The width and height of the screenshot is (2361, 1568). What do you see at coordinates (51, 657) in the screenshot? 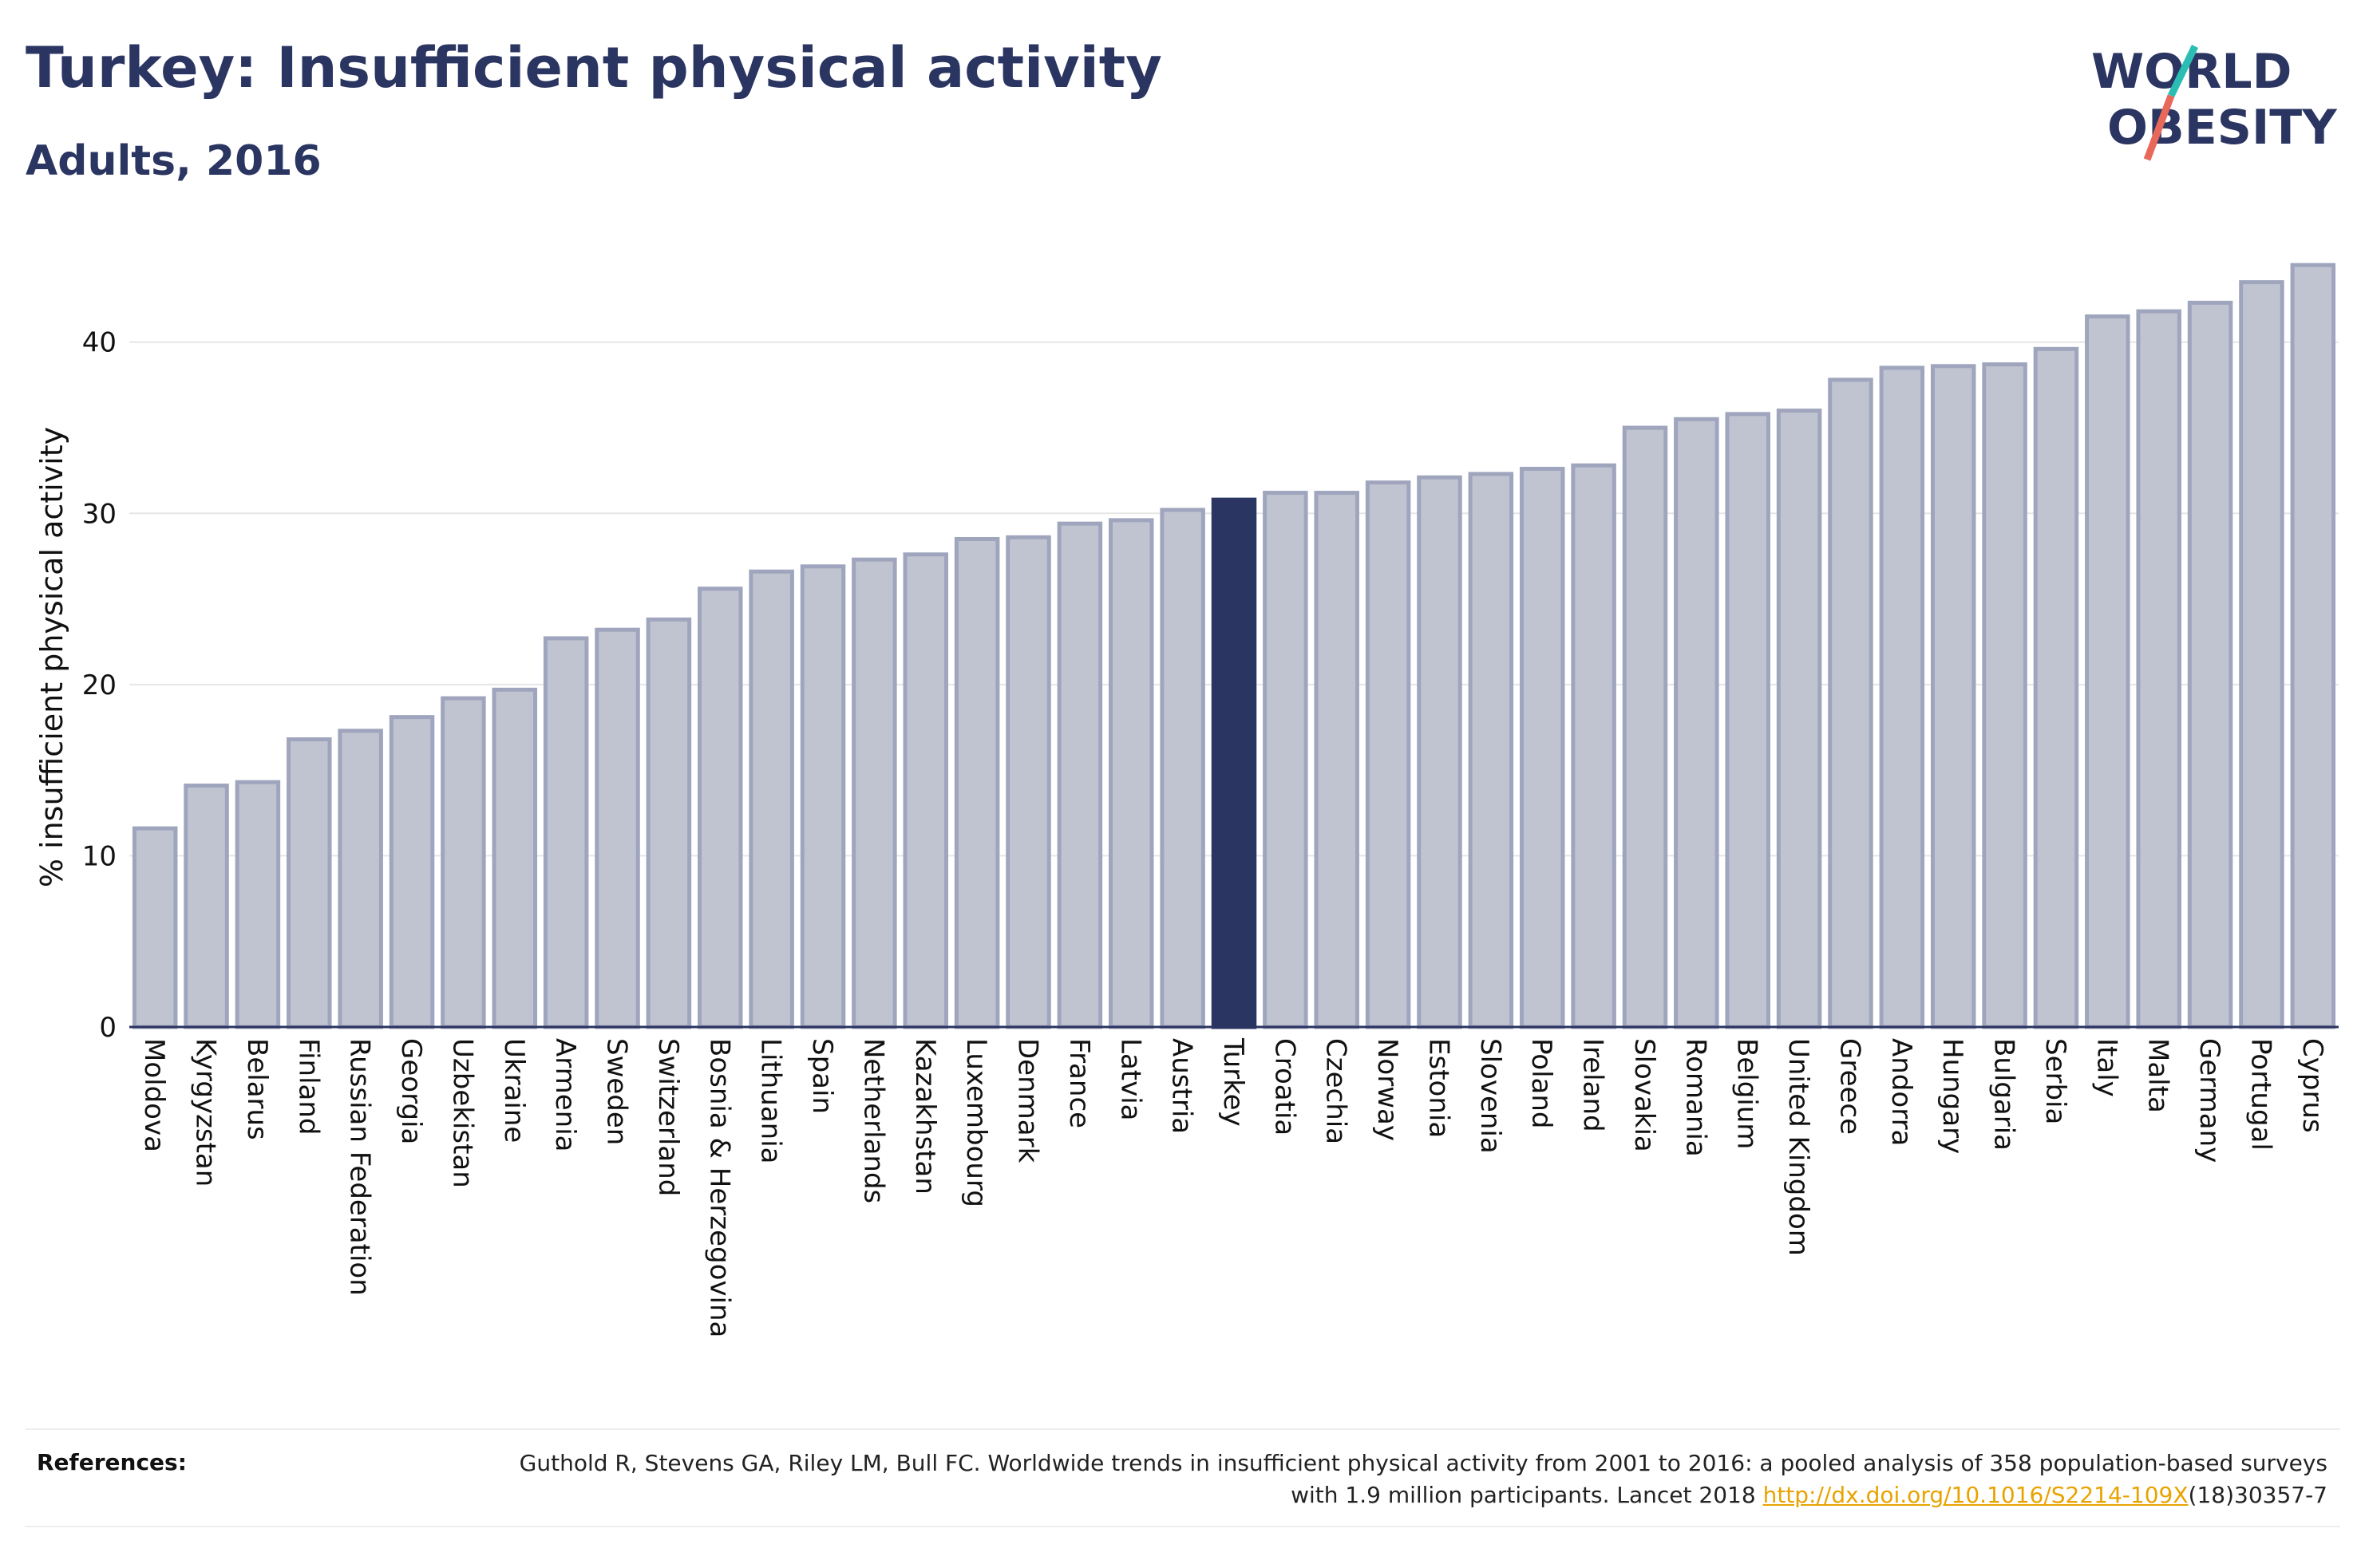
I see `y-axis-label: % insufficient physical activity` at bounding box center [51, 657].